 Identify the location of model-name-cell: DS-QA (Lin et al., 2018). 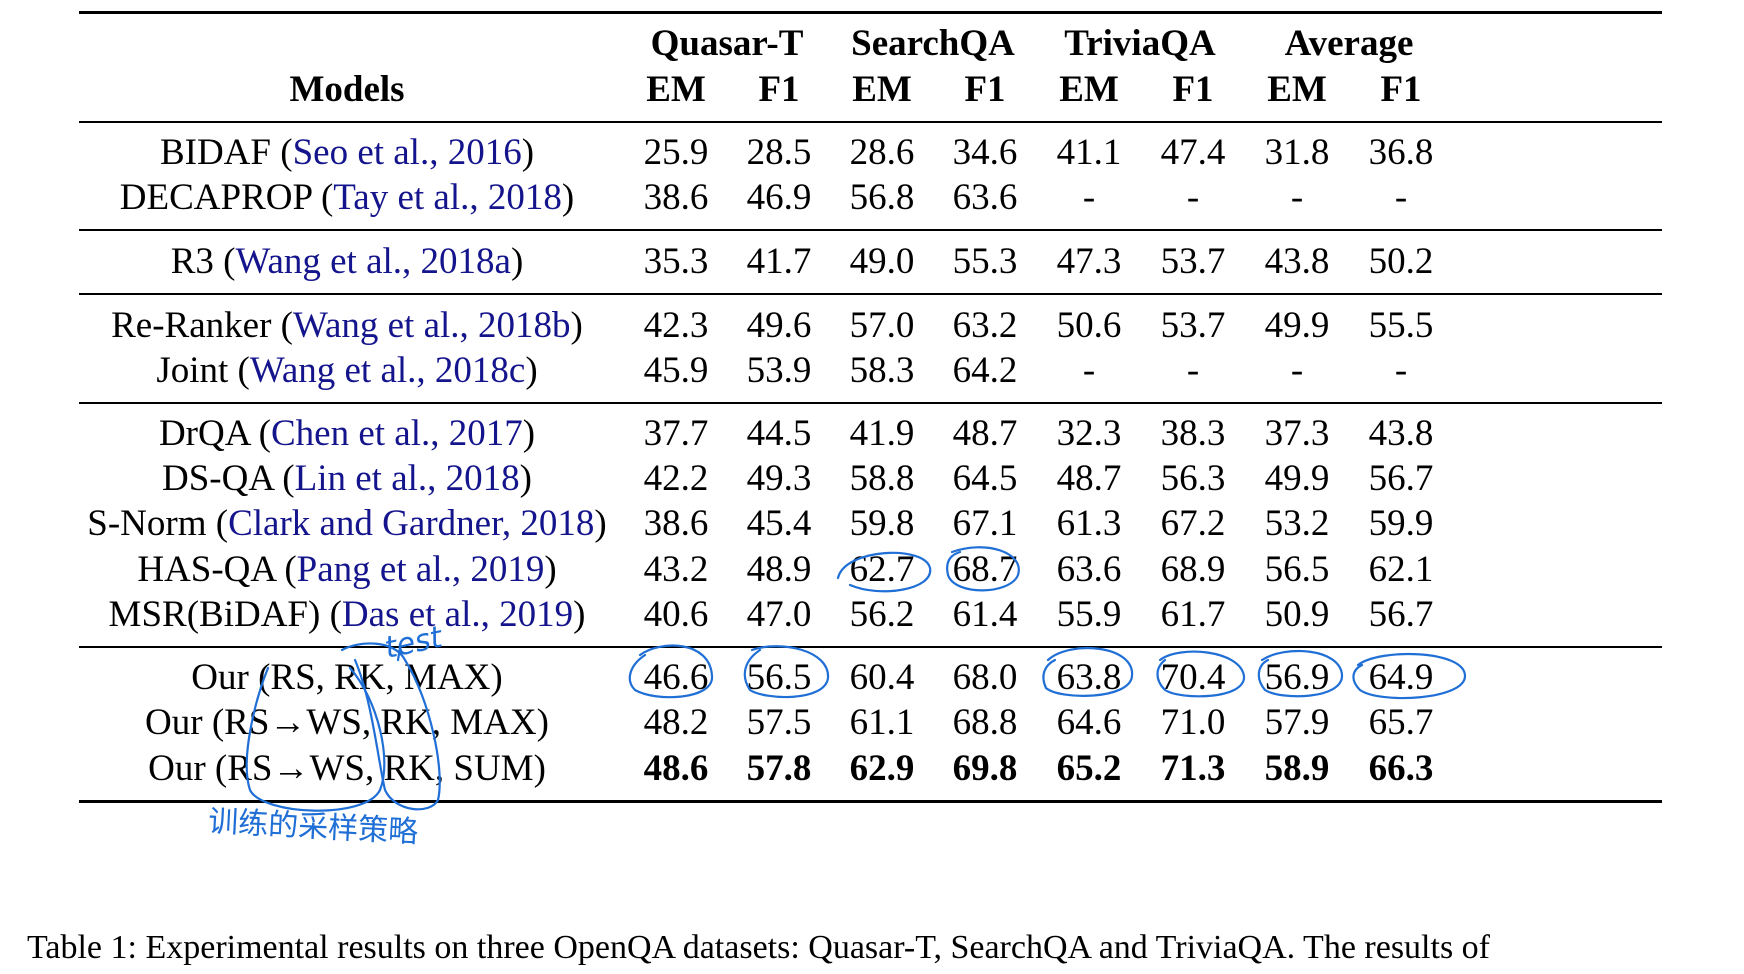
(347, 478).